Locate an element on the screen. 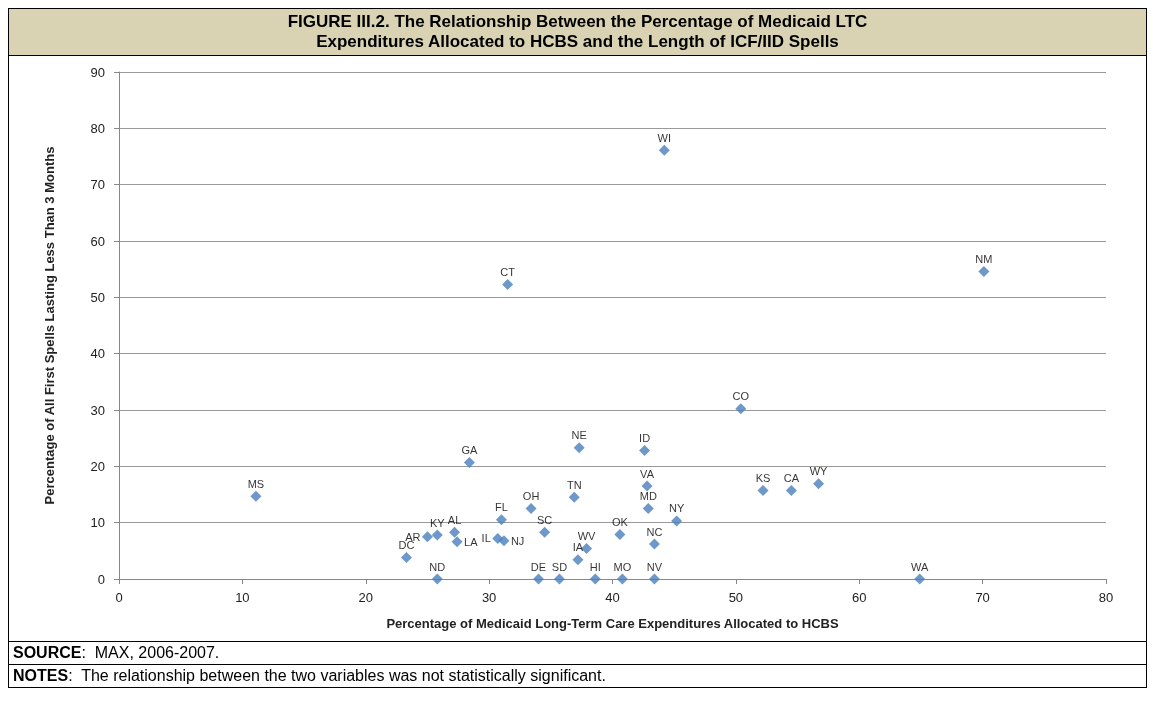  x-tick-label: 30 is located at coordinates (489, 597).